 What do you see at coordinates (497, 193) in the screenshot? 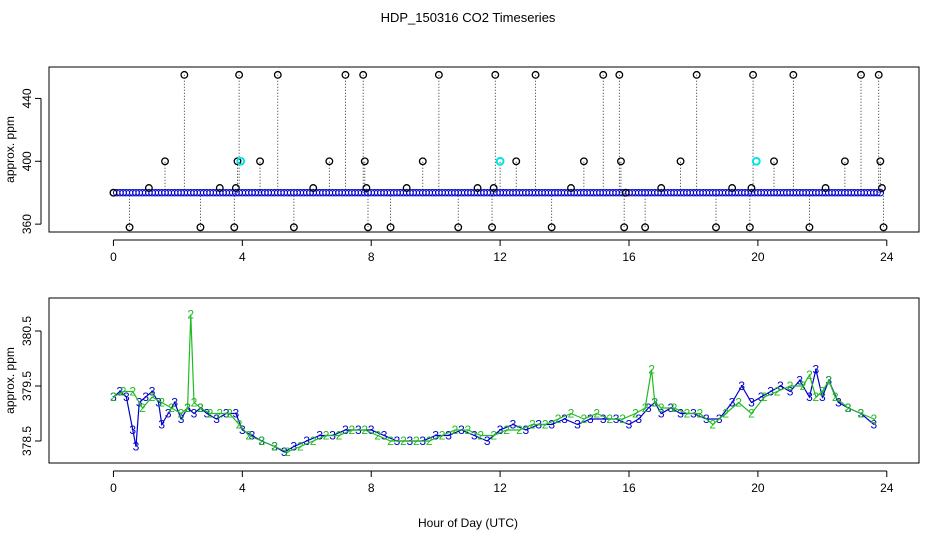
I see `top-baseline-series` at bounding box center [497, 193].